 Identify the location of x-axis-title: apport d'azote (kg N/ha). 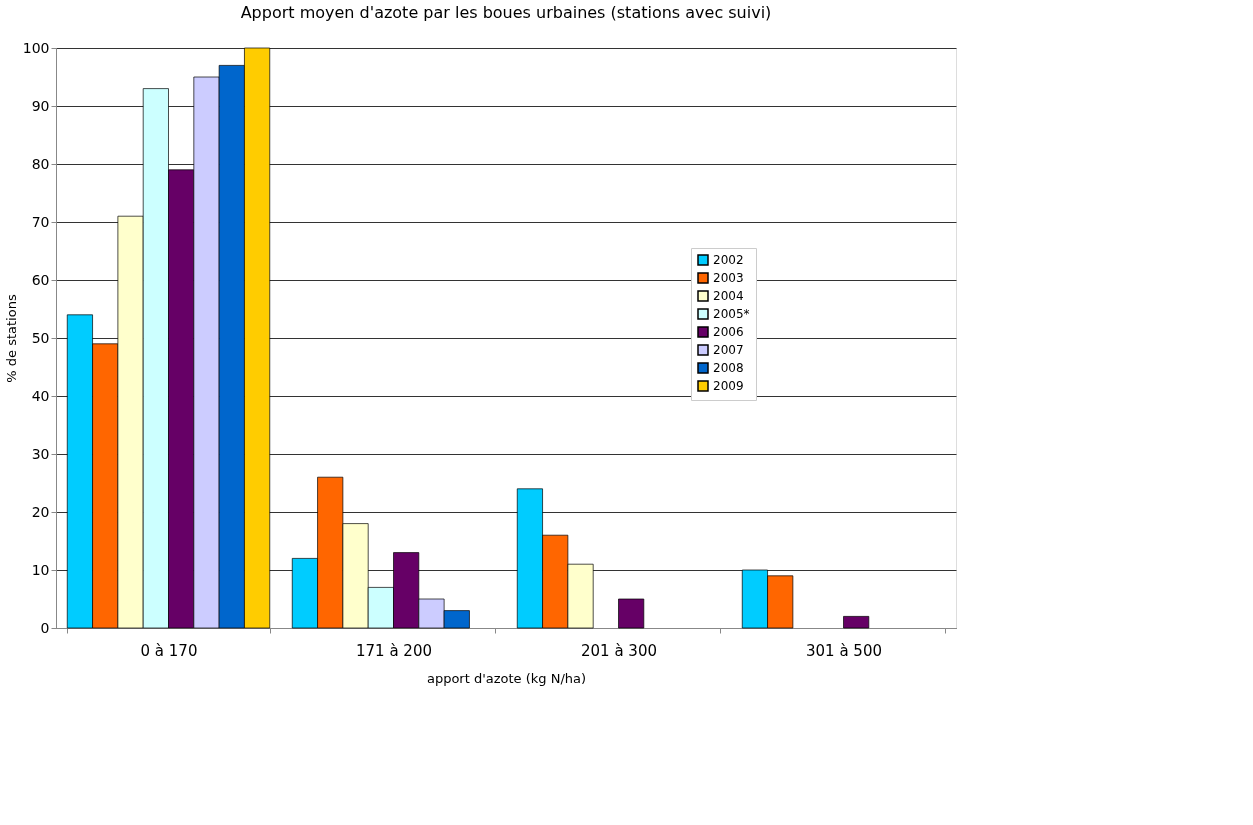
(506, 678).